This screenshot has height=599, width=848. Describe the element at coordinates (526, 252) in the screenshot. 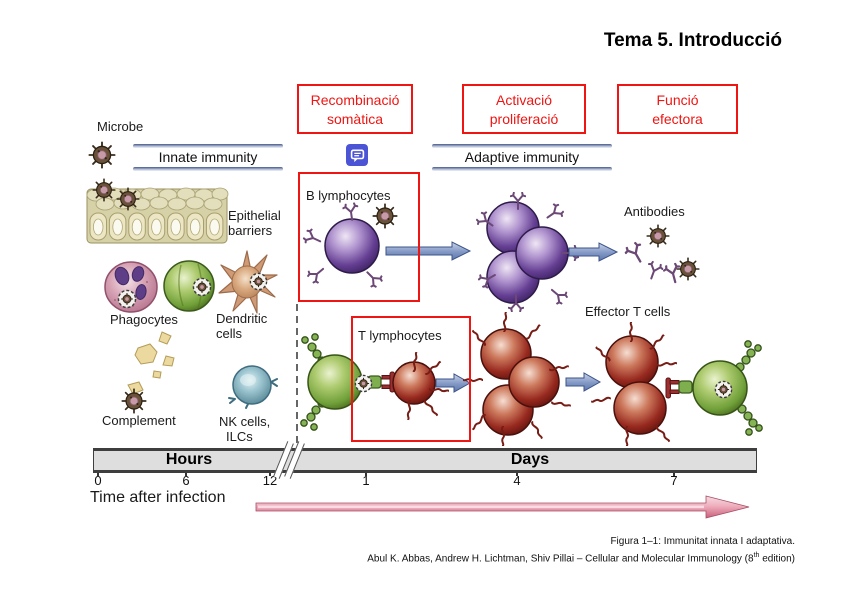

I see `b-cell-cluster-illustration` at that location.